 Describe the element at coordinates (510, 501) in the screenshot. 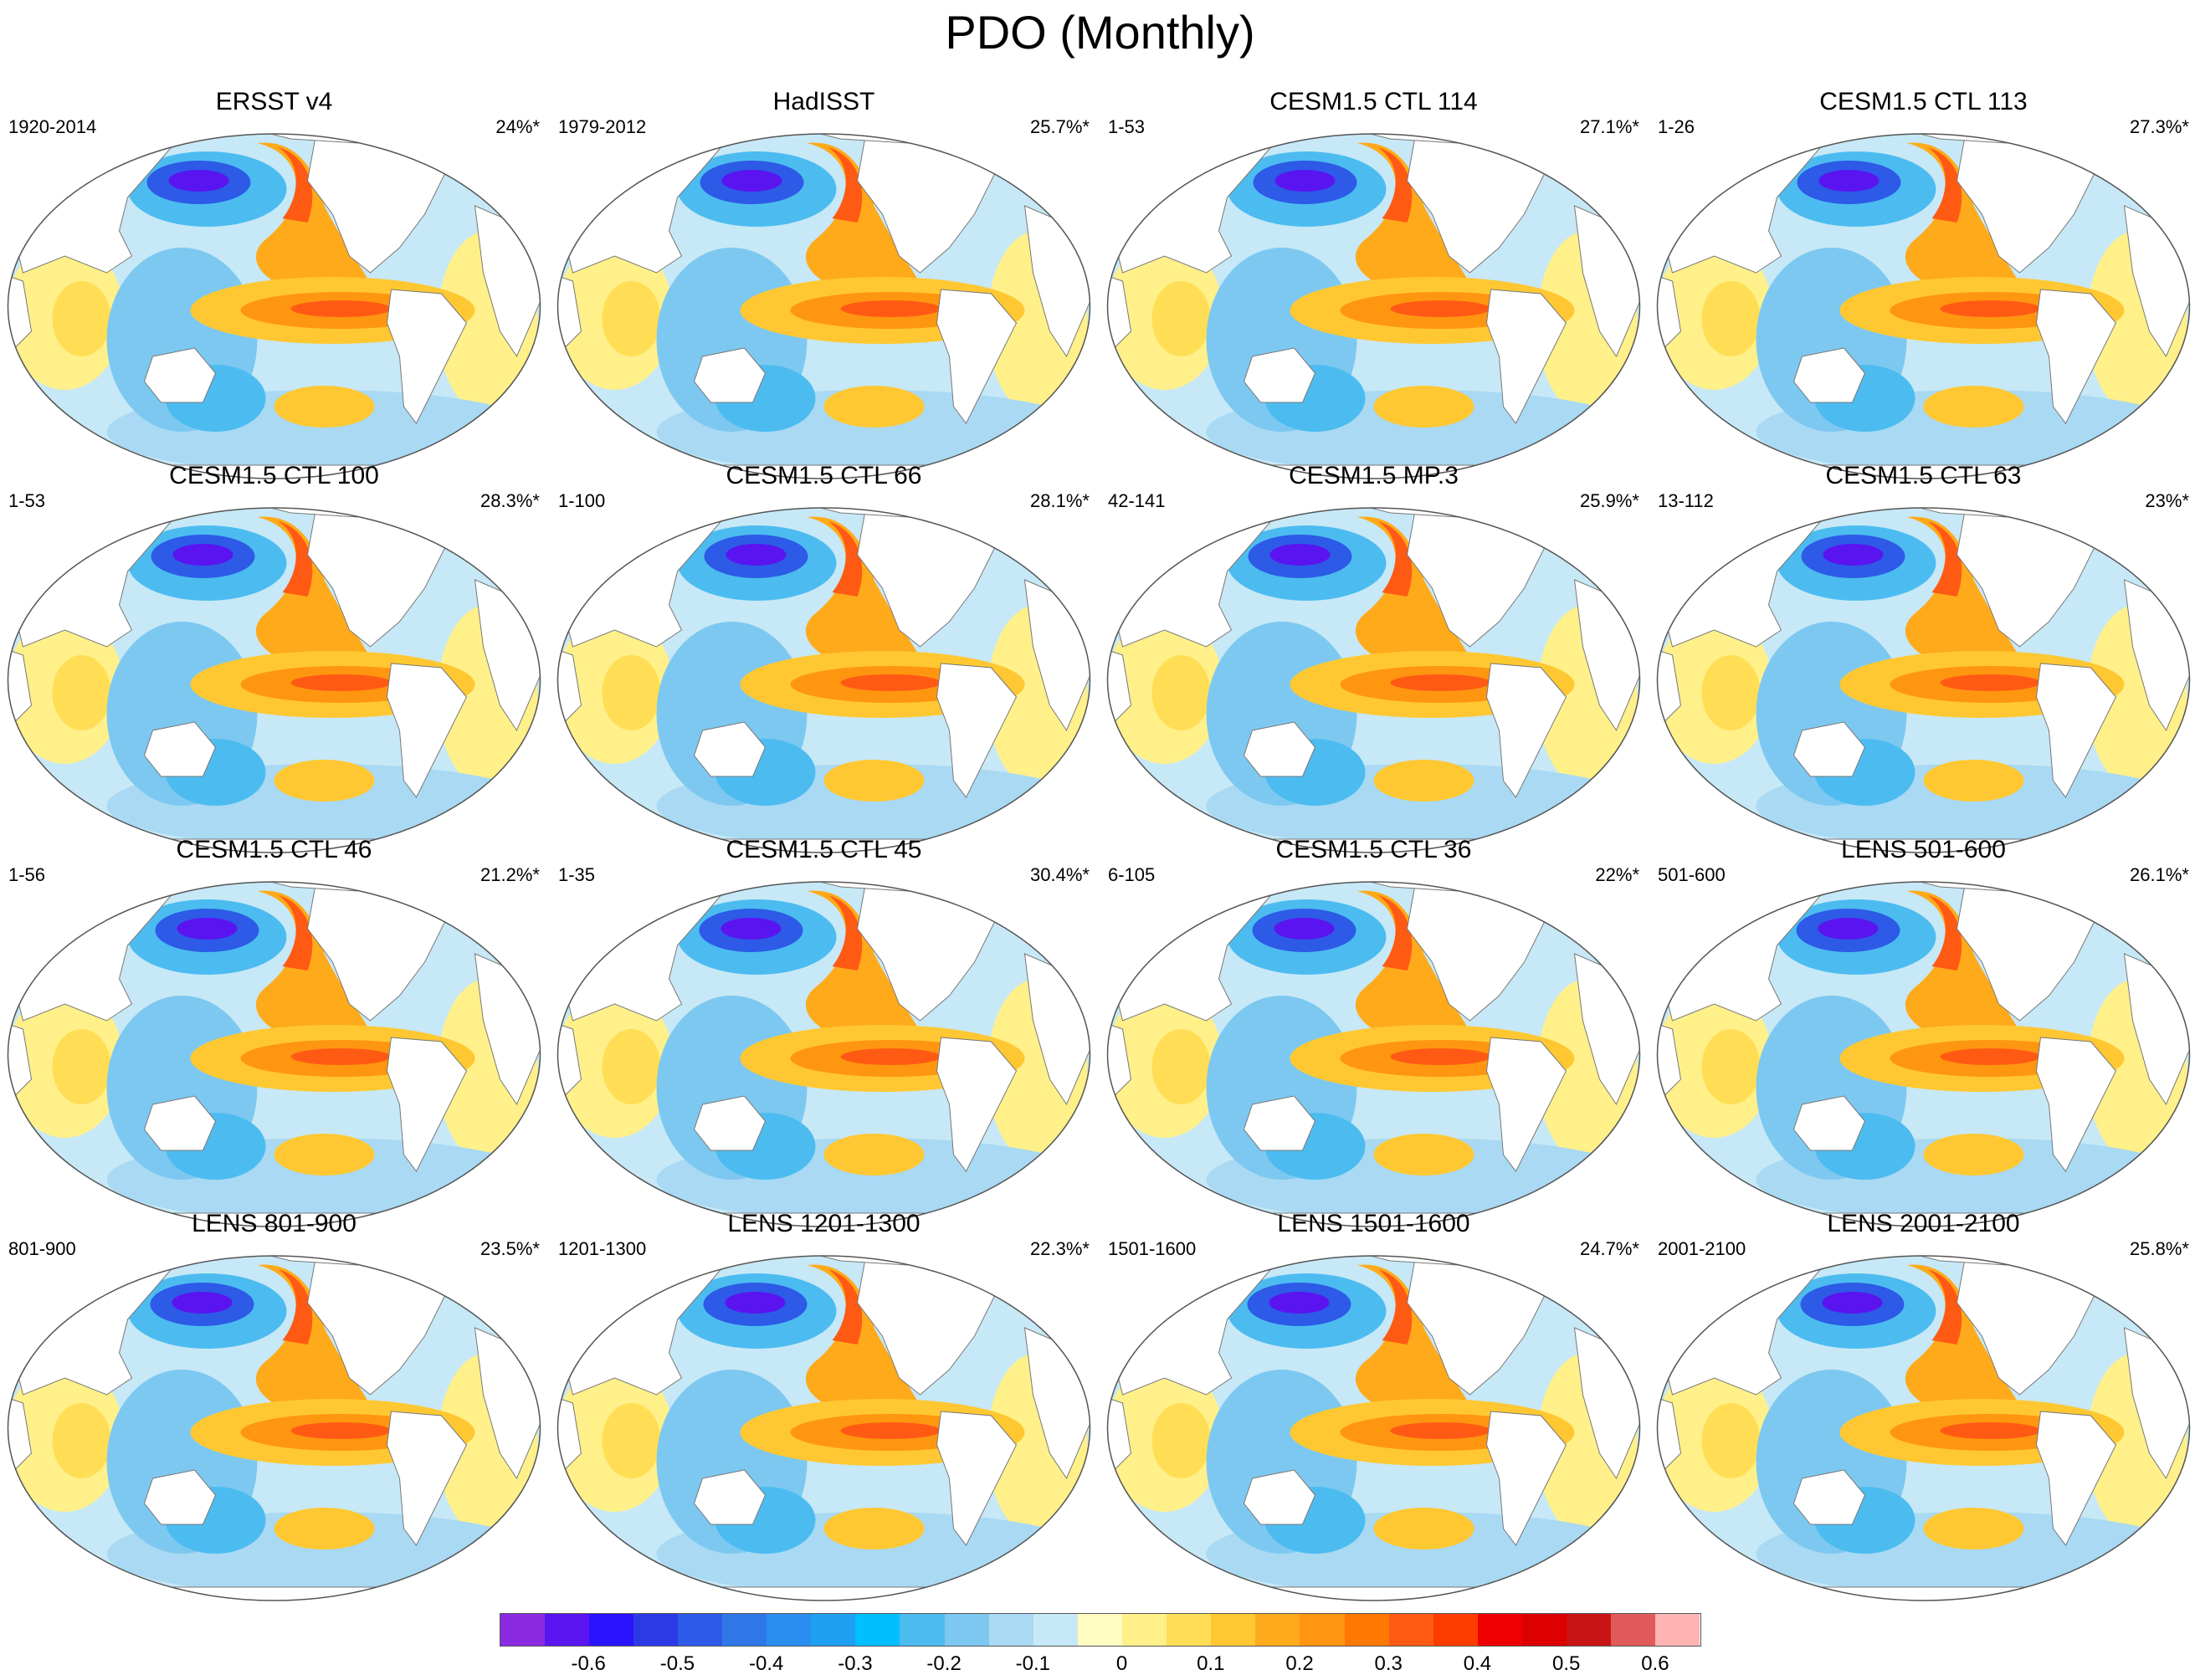

I see `panel-percent: 28.3%*` at that location.